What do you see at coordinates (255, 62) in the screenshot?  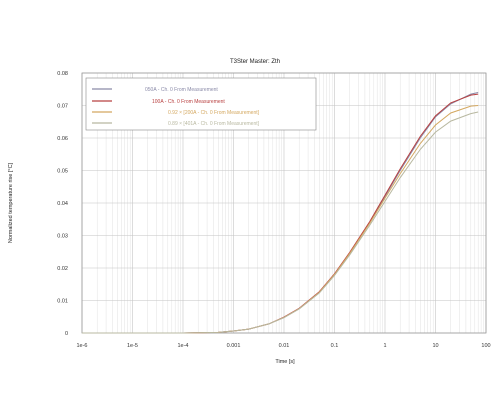 I see `chart-title: T3Ster Master: Zth` at bounding box center [255, 62].